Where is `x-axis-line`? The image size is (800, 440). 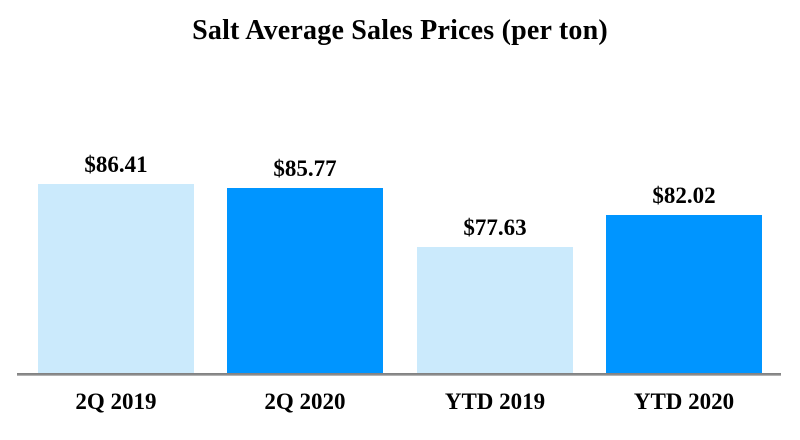
x-axis-line is located at coordinates (399, 374).